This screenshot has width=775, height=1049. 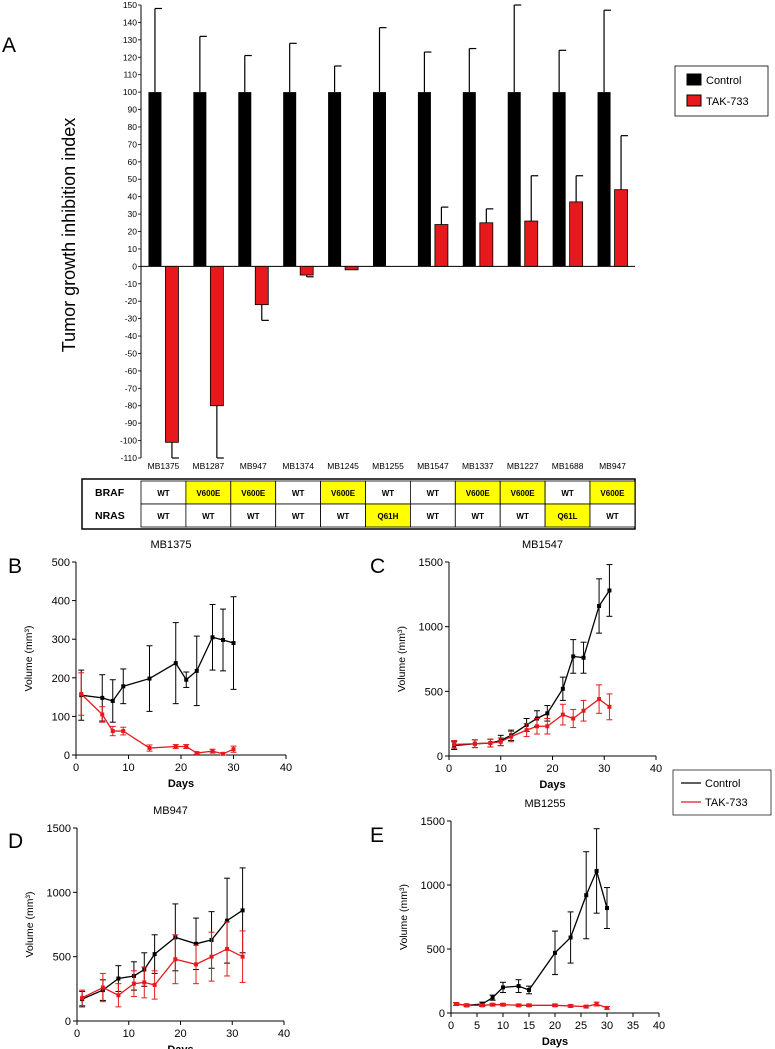 What do you see at coordinates (15, 841) in the screenshot?
I see `panel-d-label: D` at bounding box center [15, 841].